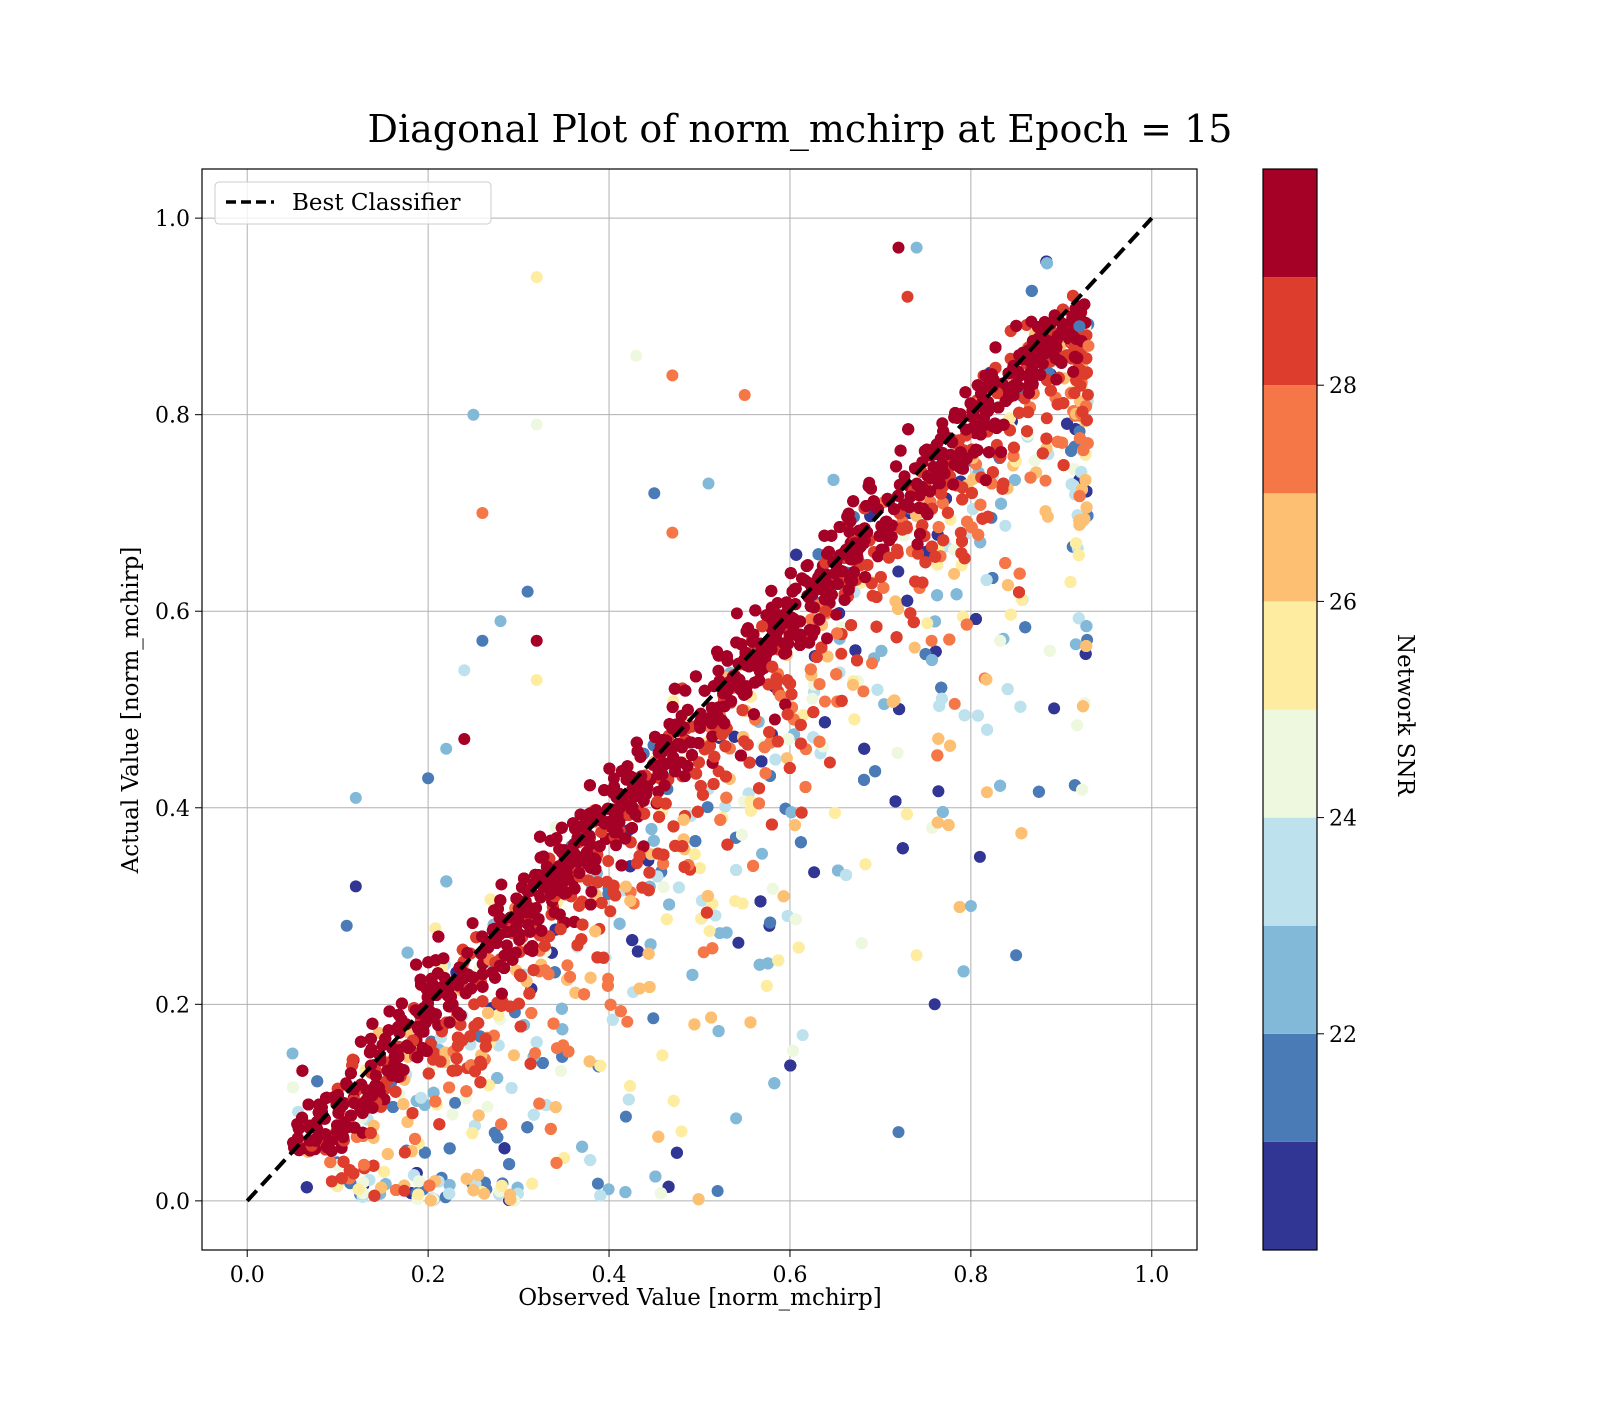 This screenshot has width=1600, height=1404. Describe the element at coordinates (172, 809) in the screenshot. I see `y-tick-label: 0.4` at that location.